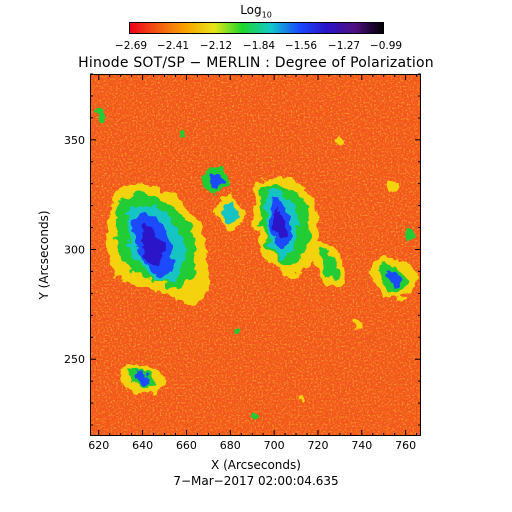  I want to click on observation-timestamp: 7−Mar−2017 02:00:04.635, so click(256, 481).